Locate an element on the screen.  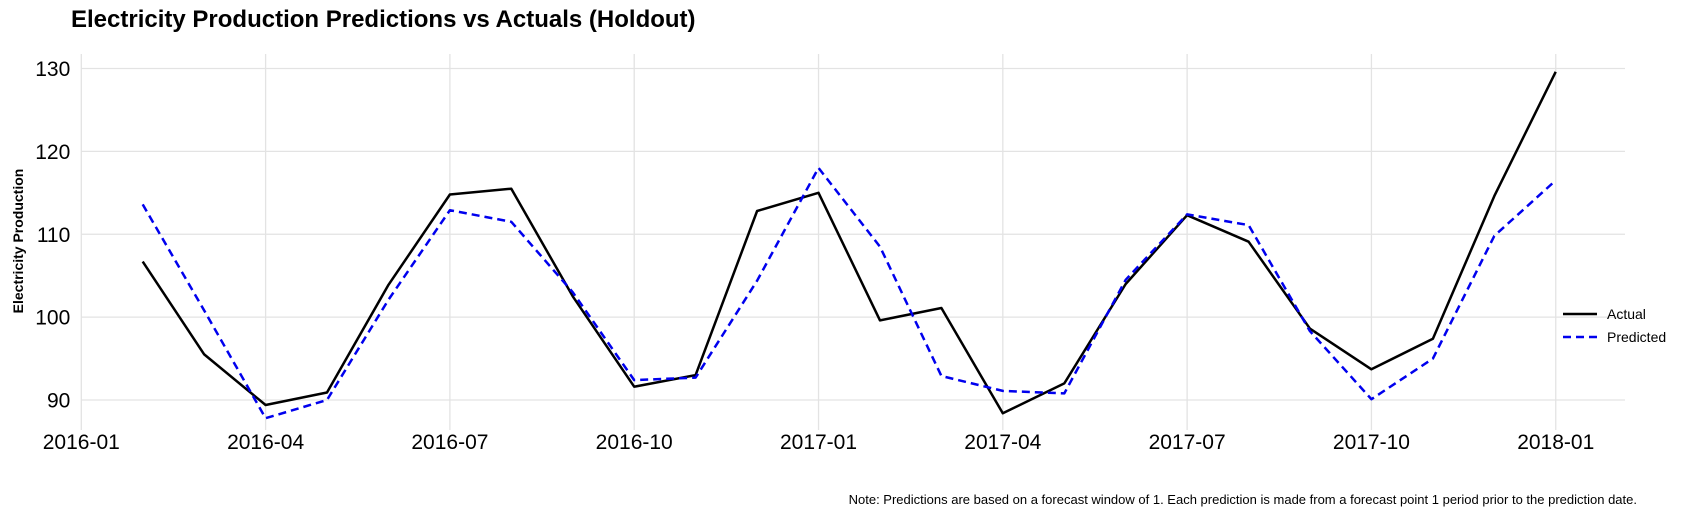
legend-item-predicted: Predicted is located at coordinates (1614, 337).